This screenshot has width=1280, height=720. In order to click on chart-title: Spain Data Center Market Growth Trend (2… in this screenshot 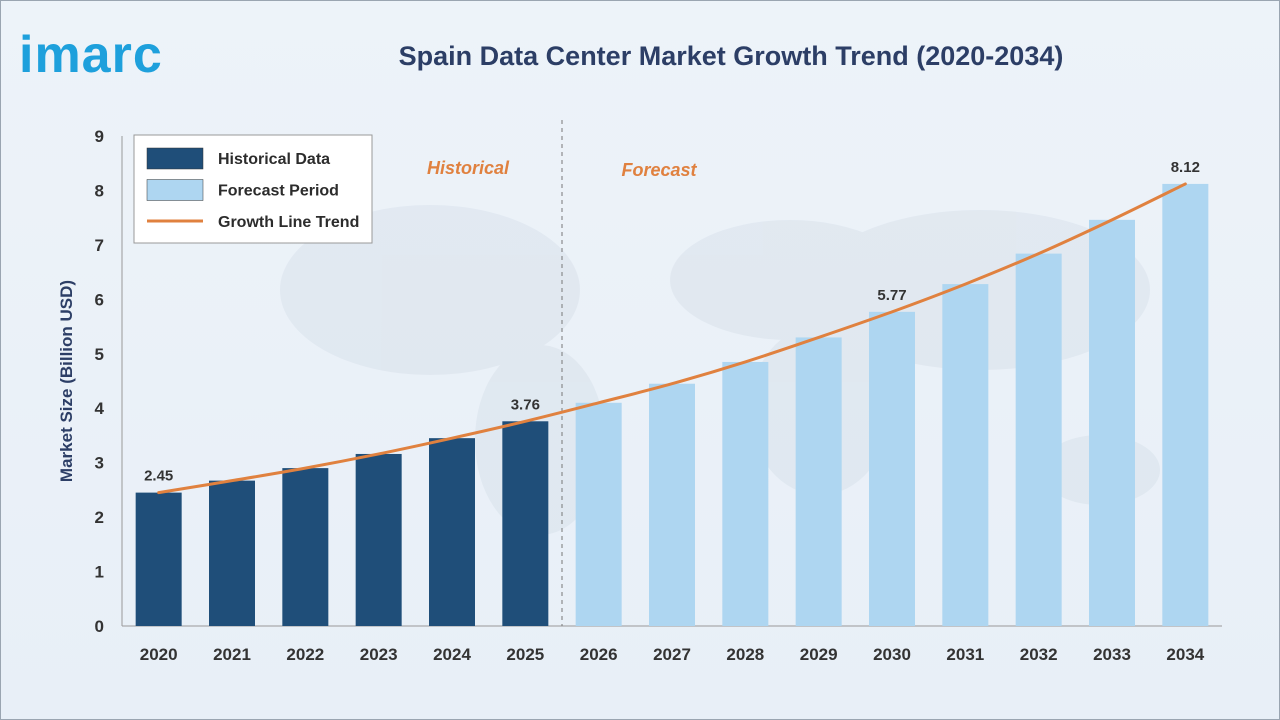, I will do `click(731, 56)`.